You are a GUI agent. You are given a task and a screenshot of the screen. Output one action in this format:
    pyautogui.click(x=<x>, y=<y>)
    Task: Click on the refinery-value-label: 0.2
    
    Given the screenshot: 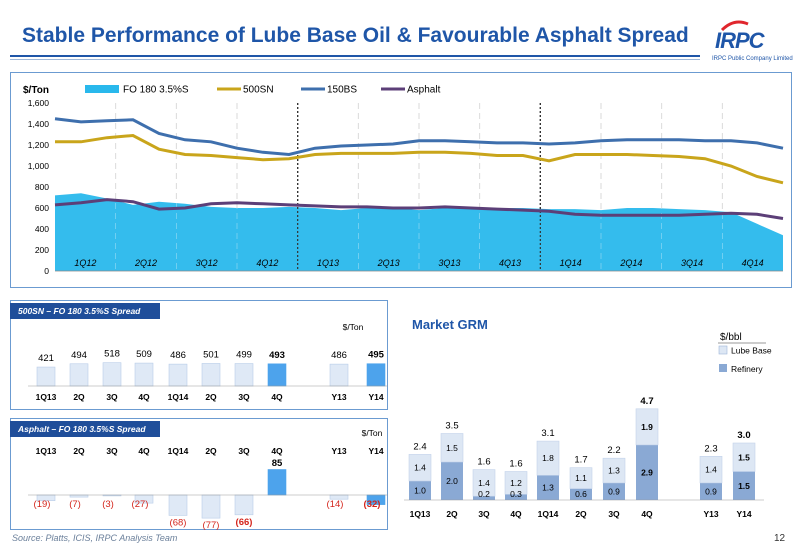 What is the action you would take?
    pyautogui.click(x=484, y=494)
    